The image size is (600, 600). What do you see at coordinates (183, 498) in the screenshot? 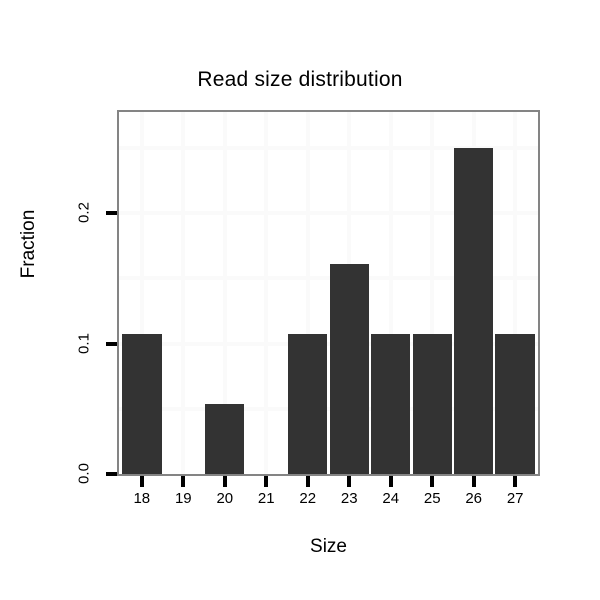
I see `x-axis-tick-label: 19` at bounding box center [183, 498].